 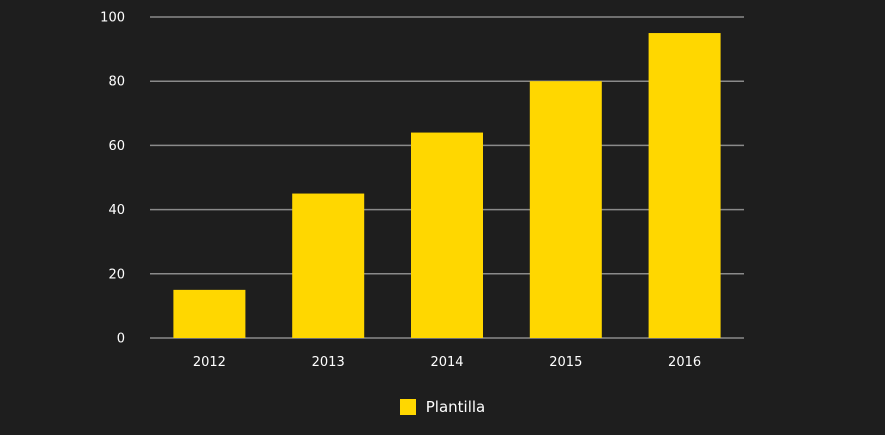 I want to click on y-tick-label: 20, so click(x=116, y=274).